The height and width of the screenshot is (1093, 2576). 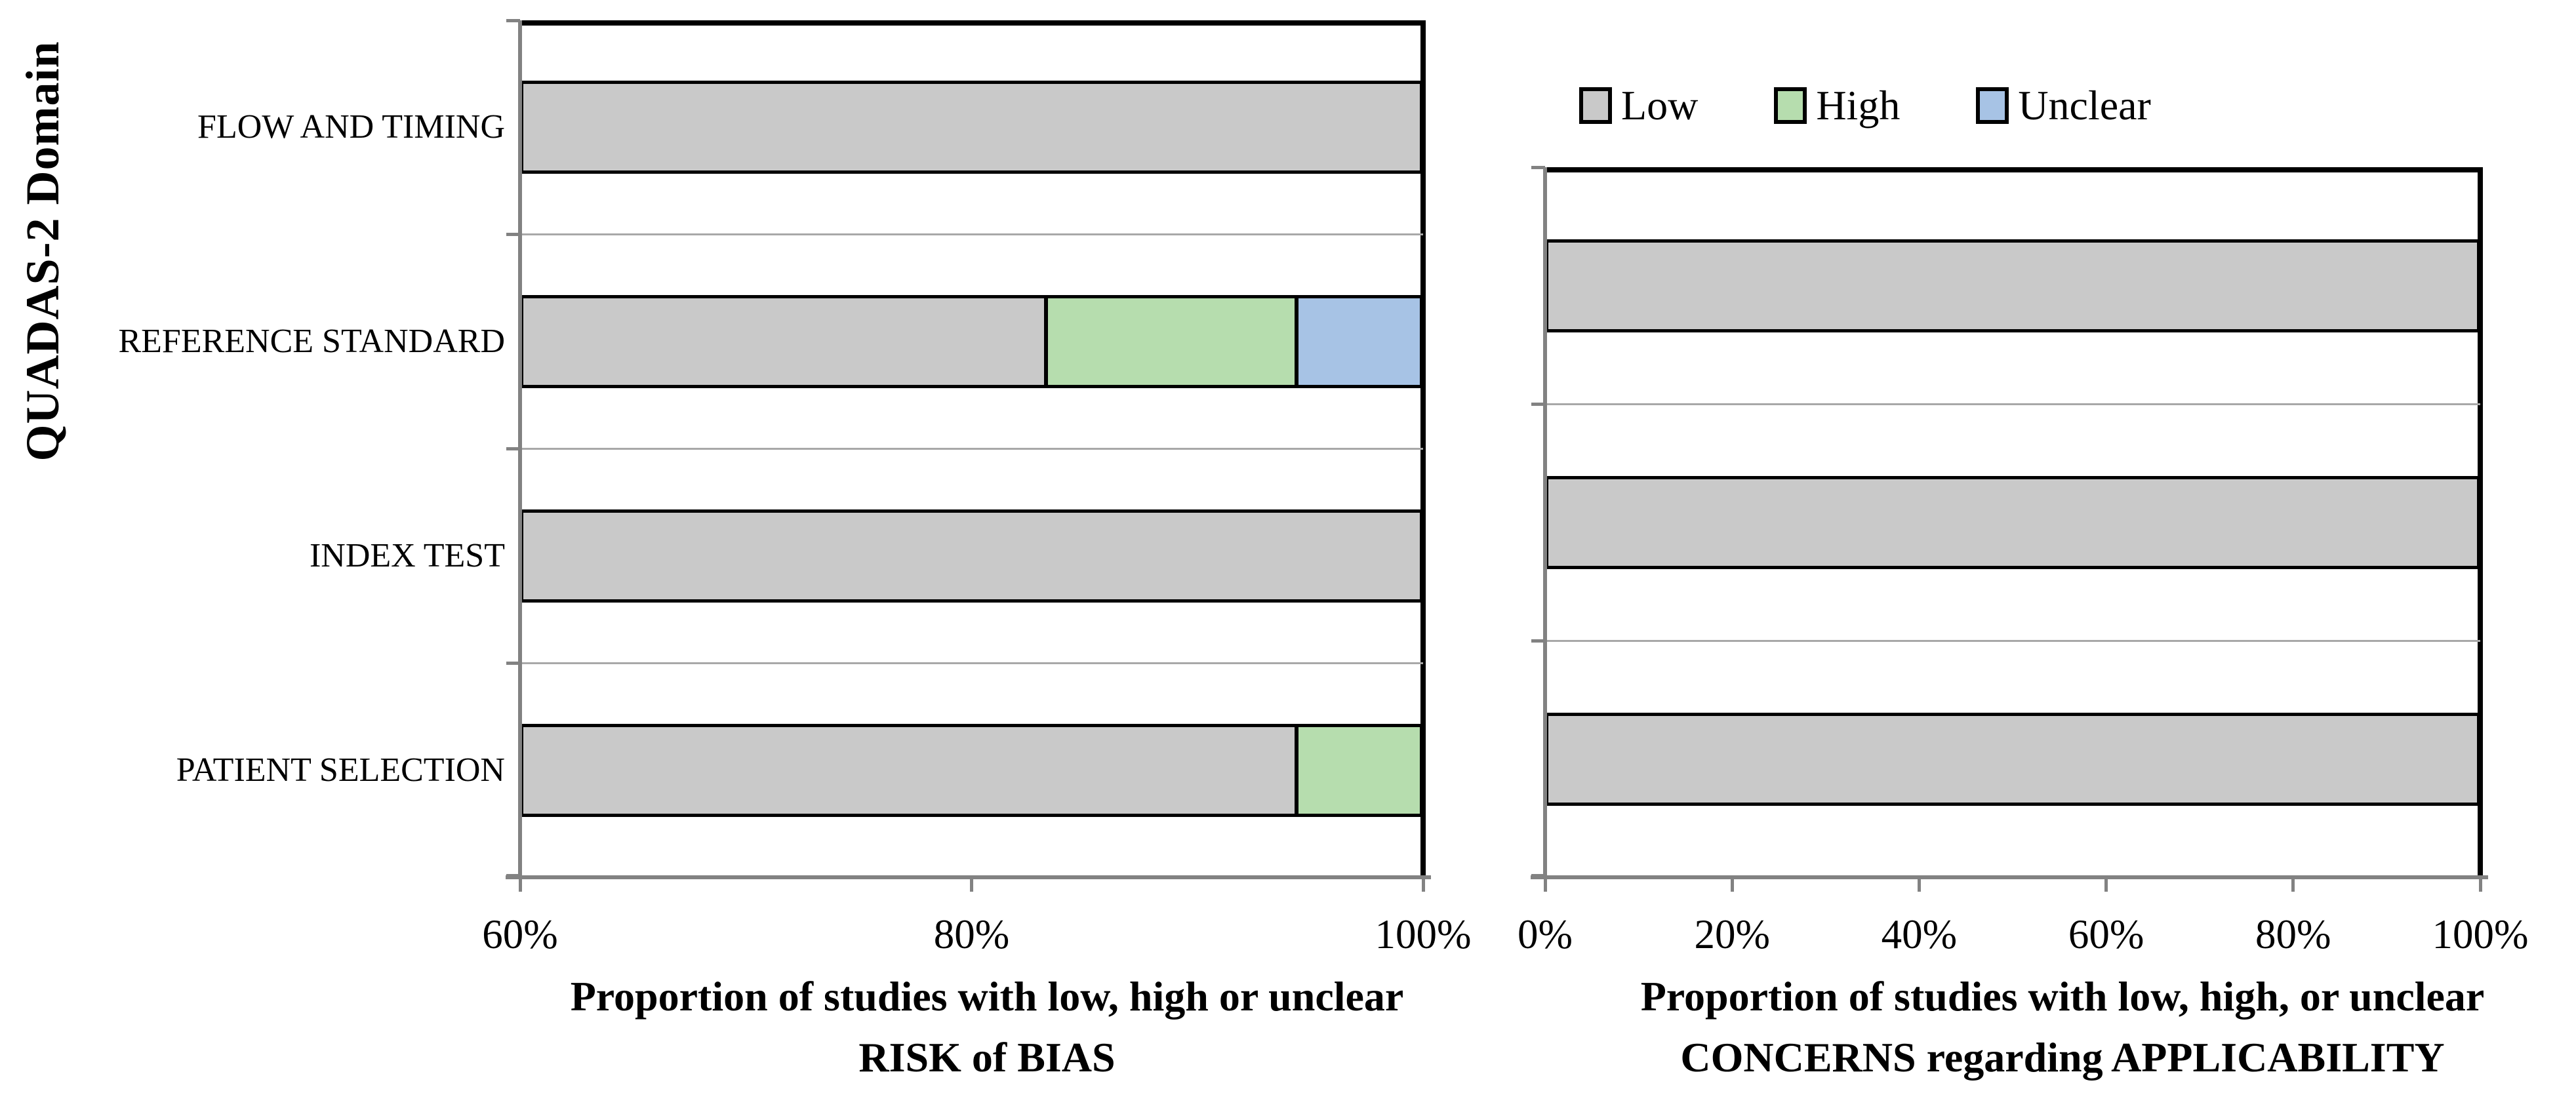 I want to click on bar-patient-selection, so click(x=971, y=770).